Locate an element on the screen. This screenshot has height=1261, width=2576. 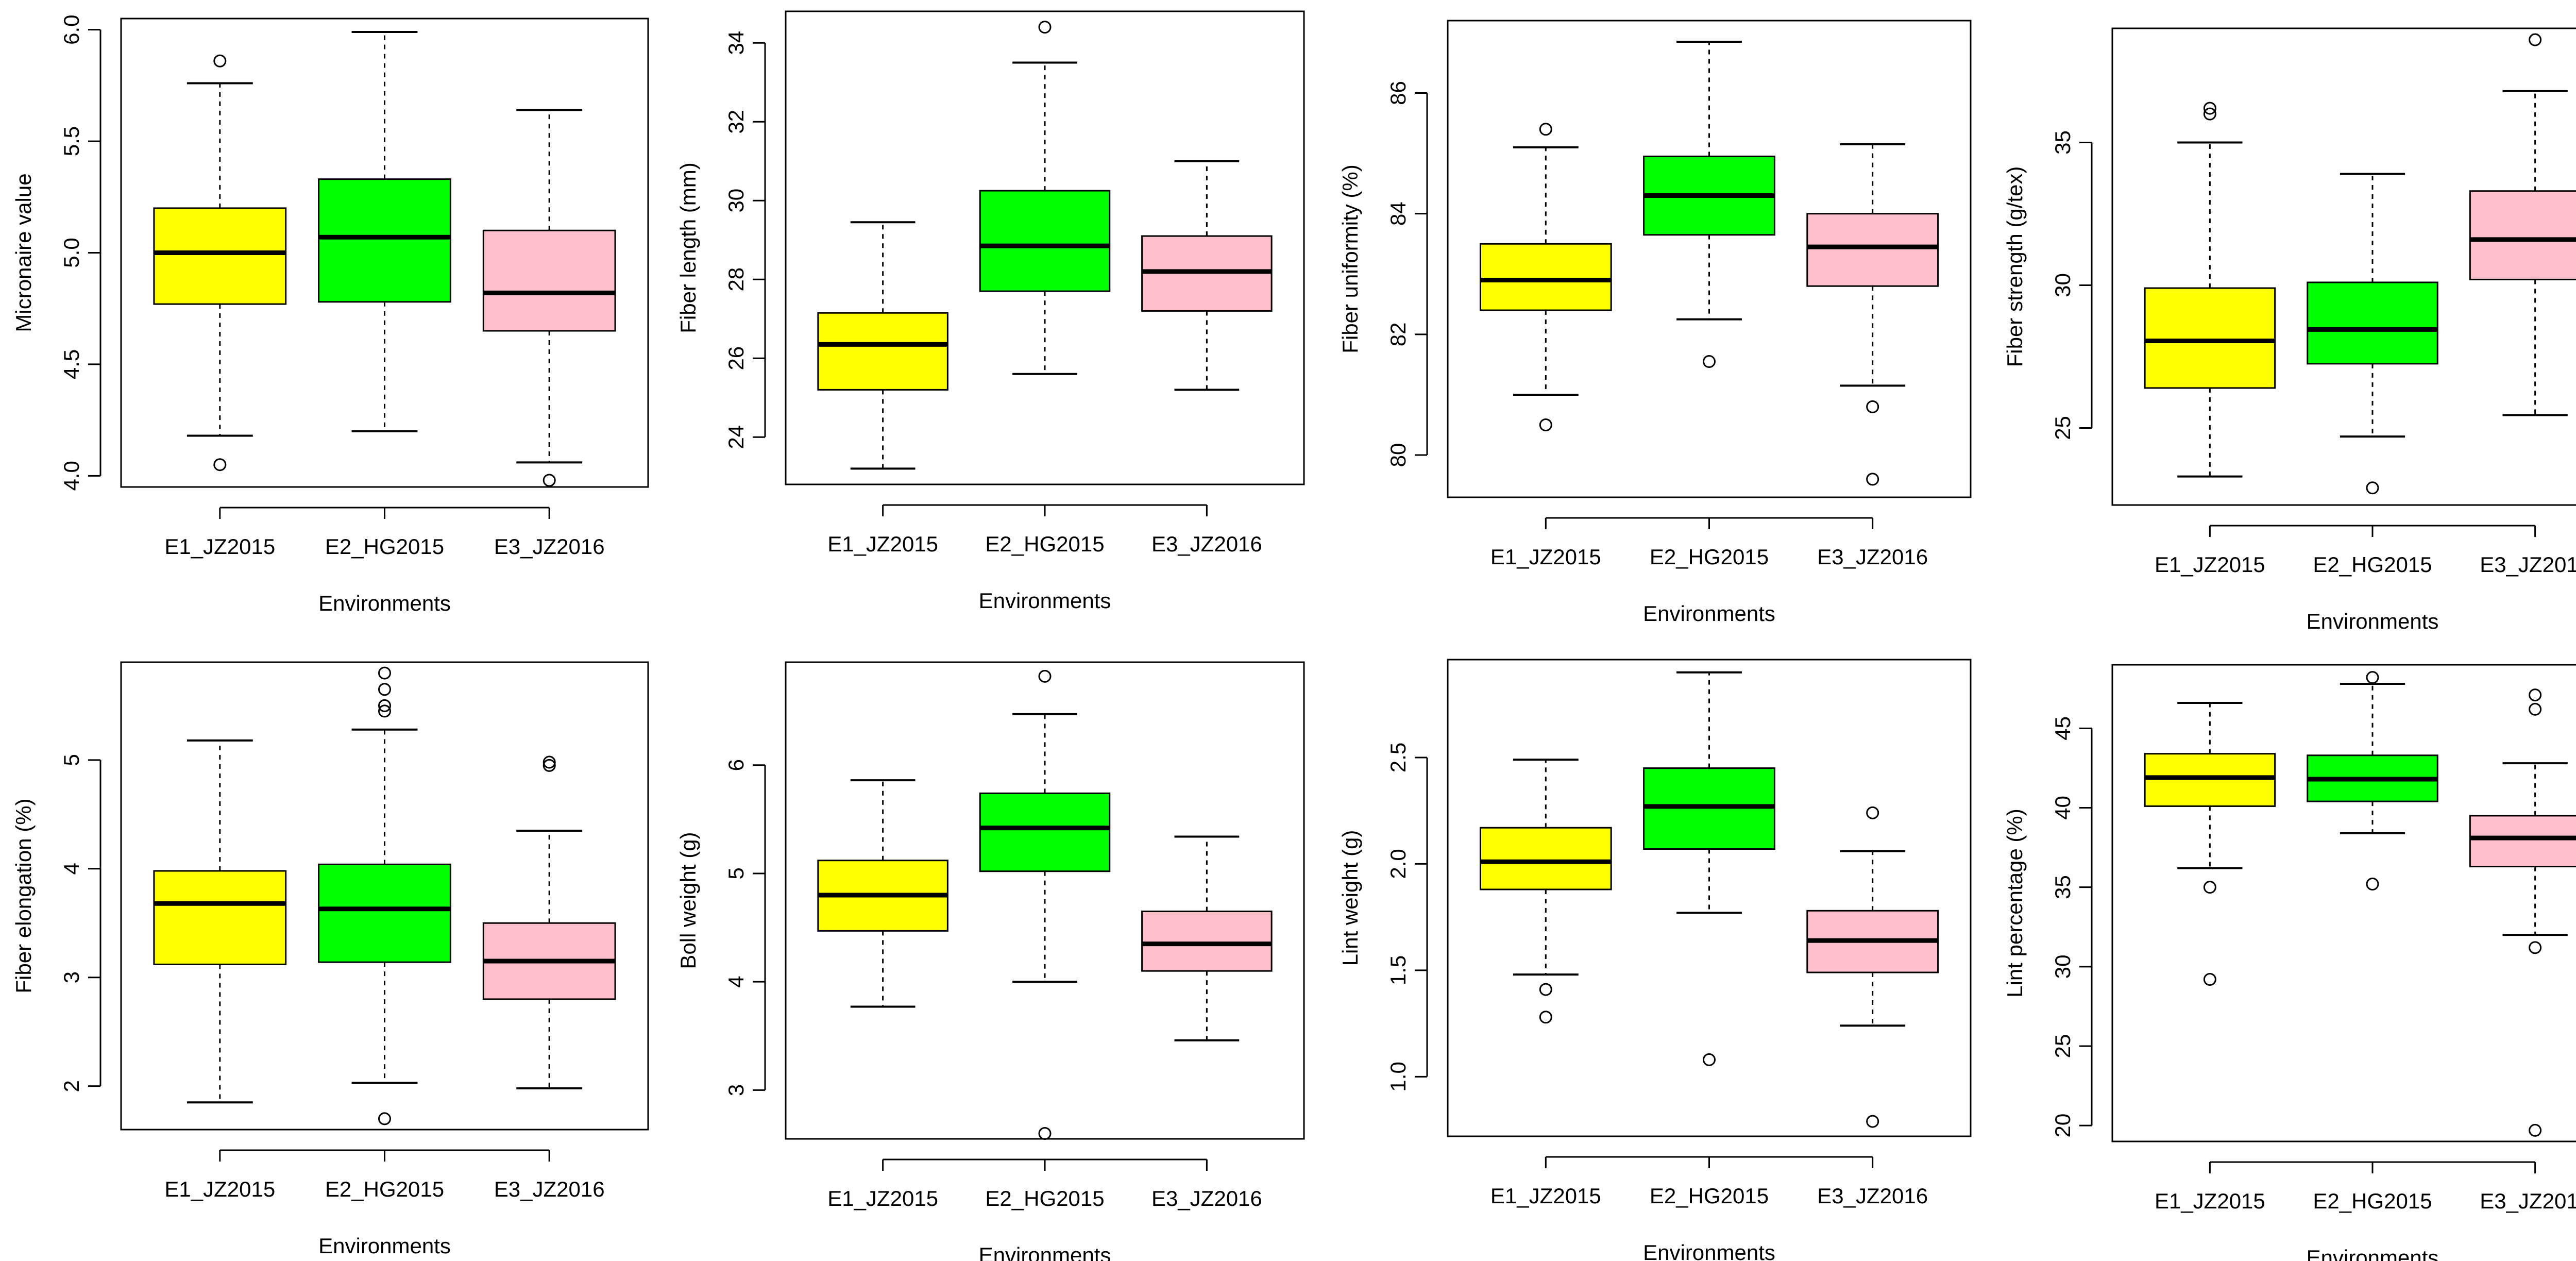
y-tick-label: 86 is located at coordinates (1398, 93).